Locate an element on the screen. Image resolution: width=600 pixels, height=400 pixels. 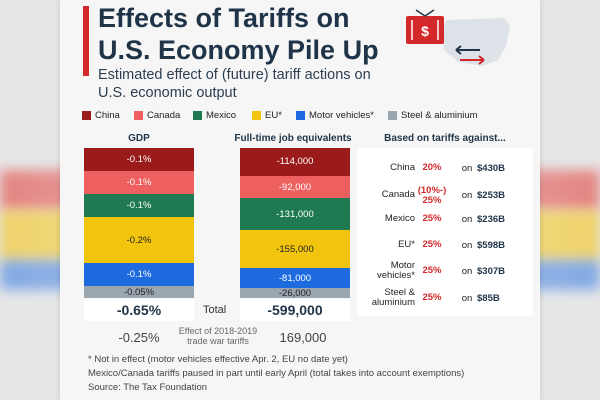
legend-item-steel: Steel & aluminium is located at coordinates (433, 115).